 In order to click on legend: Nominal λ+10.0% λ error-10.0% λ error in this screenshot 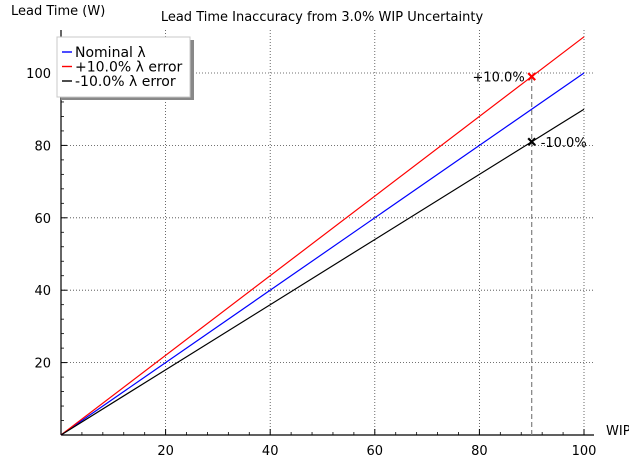, I will do `click(125, 68)`.